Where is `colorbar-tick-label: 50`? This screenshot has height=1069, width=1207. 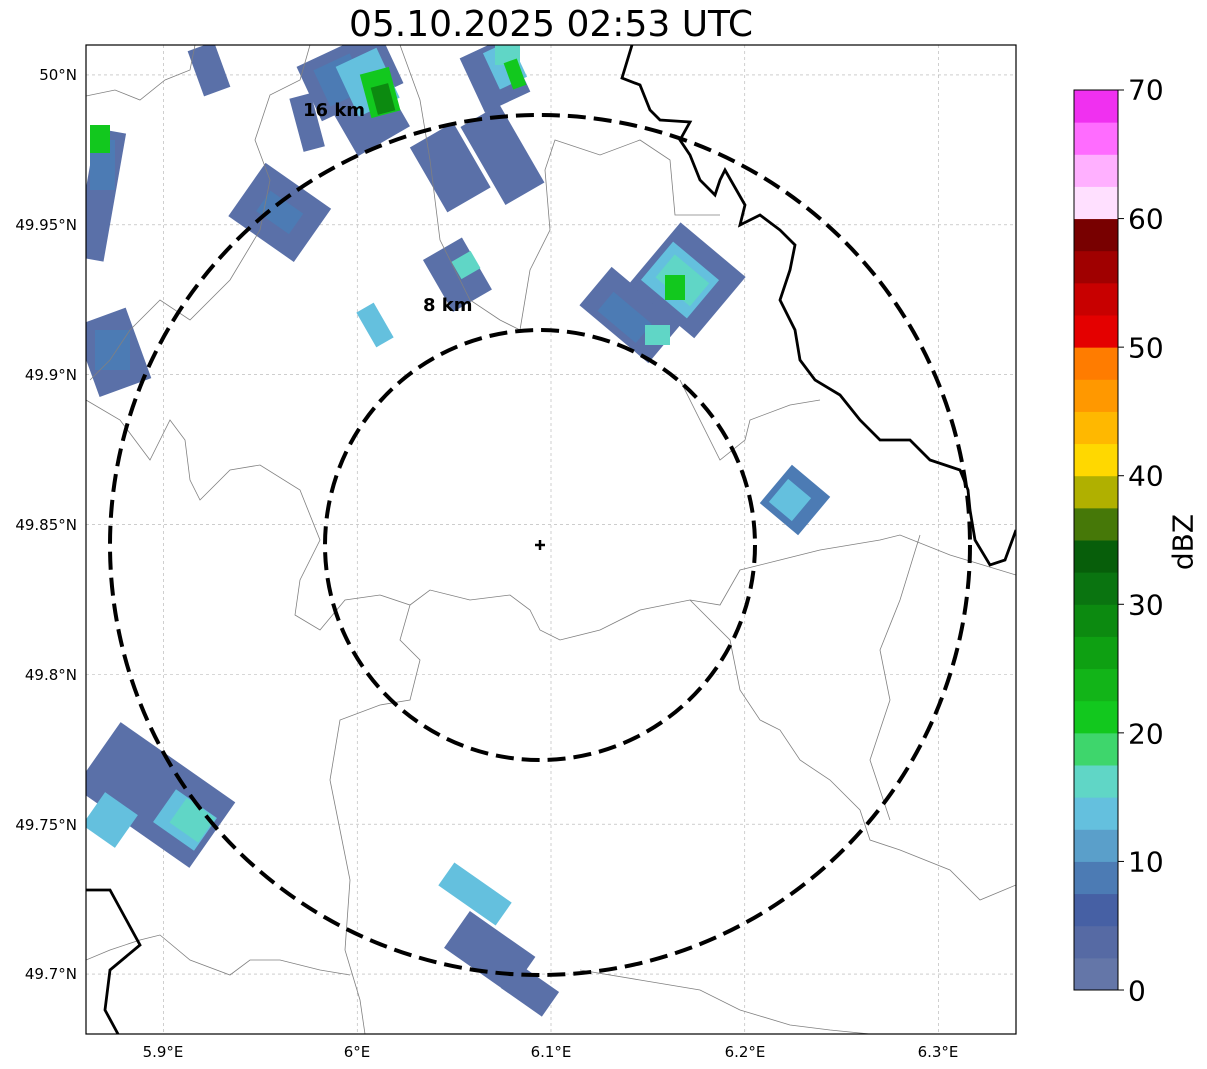 colorbar-tick-label: 50 is located at coordinates (1146, 348).